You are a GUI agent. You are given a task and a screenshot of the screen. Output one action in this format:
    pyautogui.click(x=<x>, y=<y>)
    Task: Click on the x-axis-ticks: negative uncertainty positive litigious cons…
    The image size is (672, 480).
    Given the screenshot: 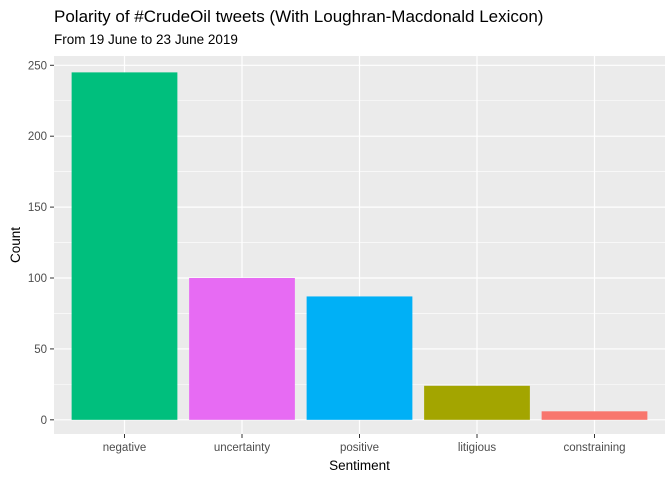 What is the action you would take?
    pyautogui.click(x=364, y=444)
    